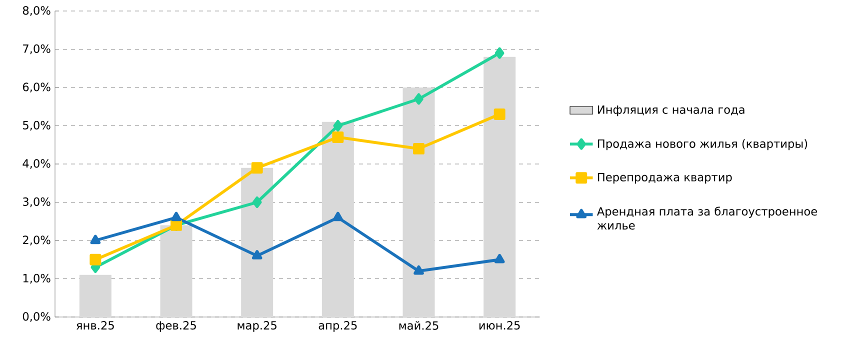 The height and width of the screenshot is (346, 845). What do you see at coordinates (95, 325) in the screenshot?
I see `x-tick-label: янв.25` at bounding box center [95, 325].